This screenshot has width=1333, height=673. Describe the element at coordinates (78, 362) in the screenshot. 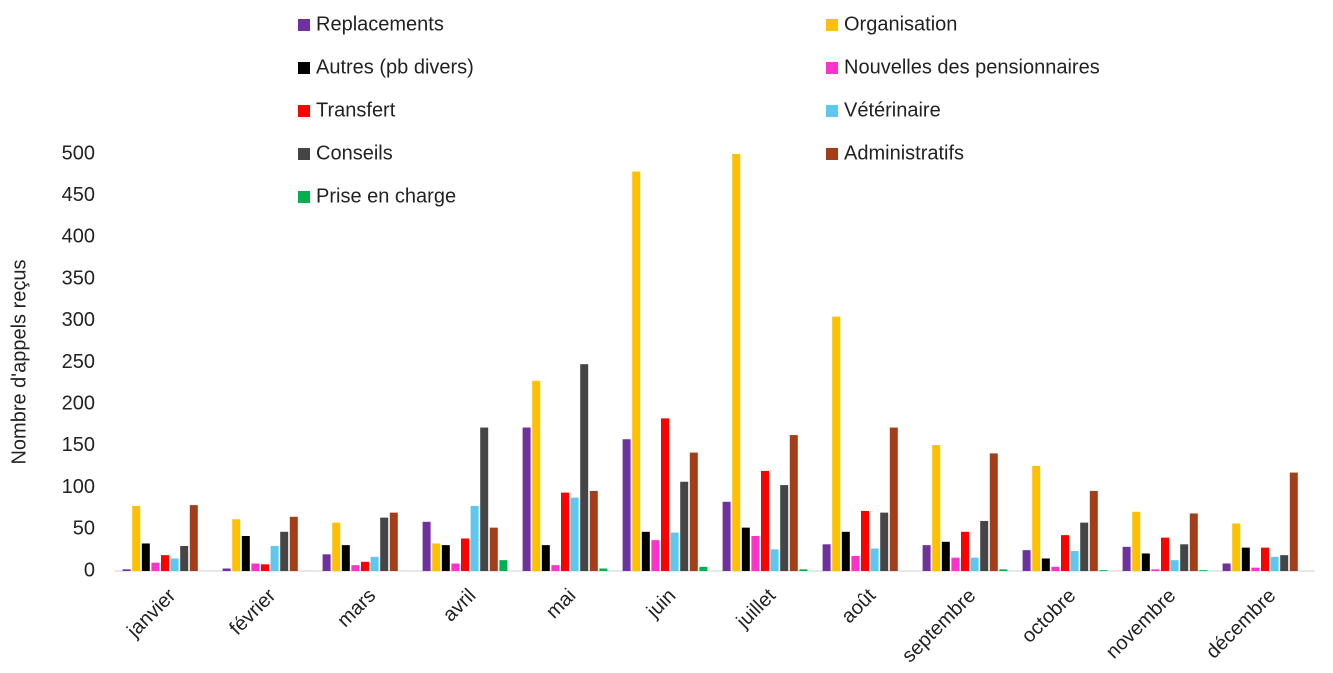

I see `y-tick-label: 250` at that location.